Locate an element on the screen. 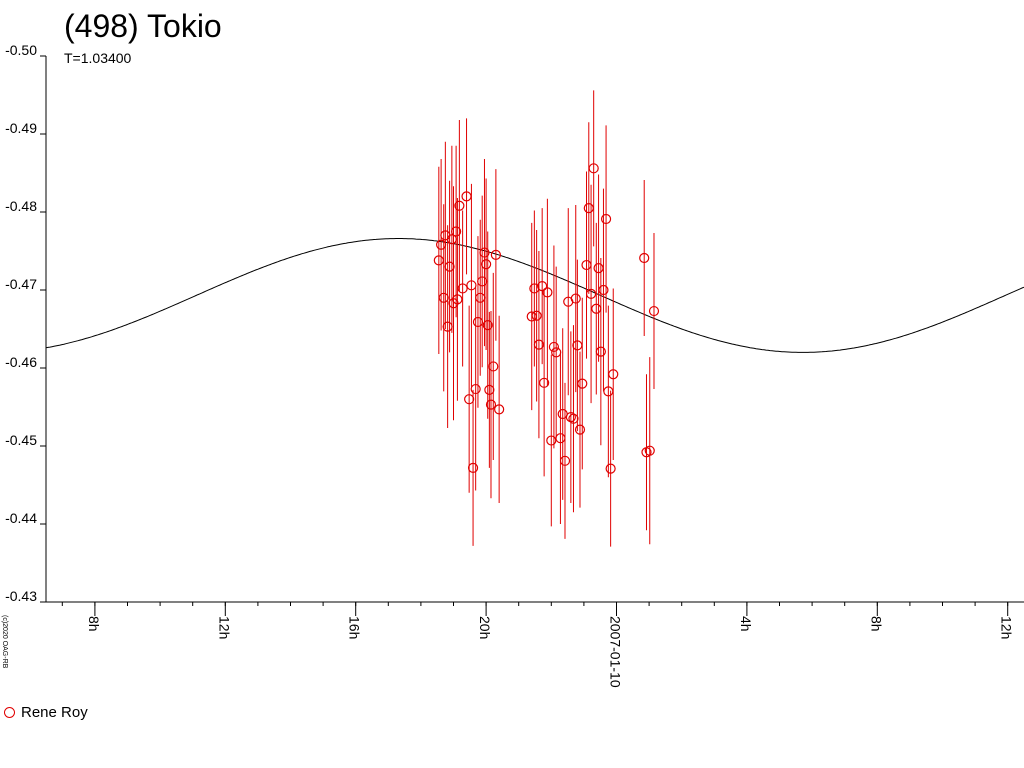  chart-subtitle: T=1.03400 is located at coordinates (98, 58).